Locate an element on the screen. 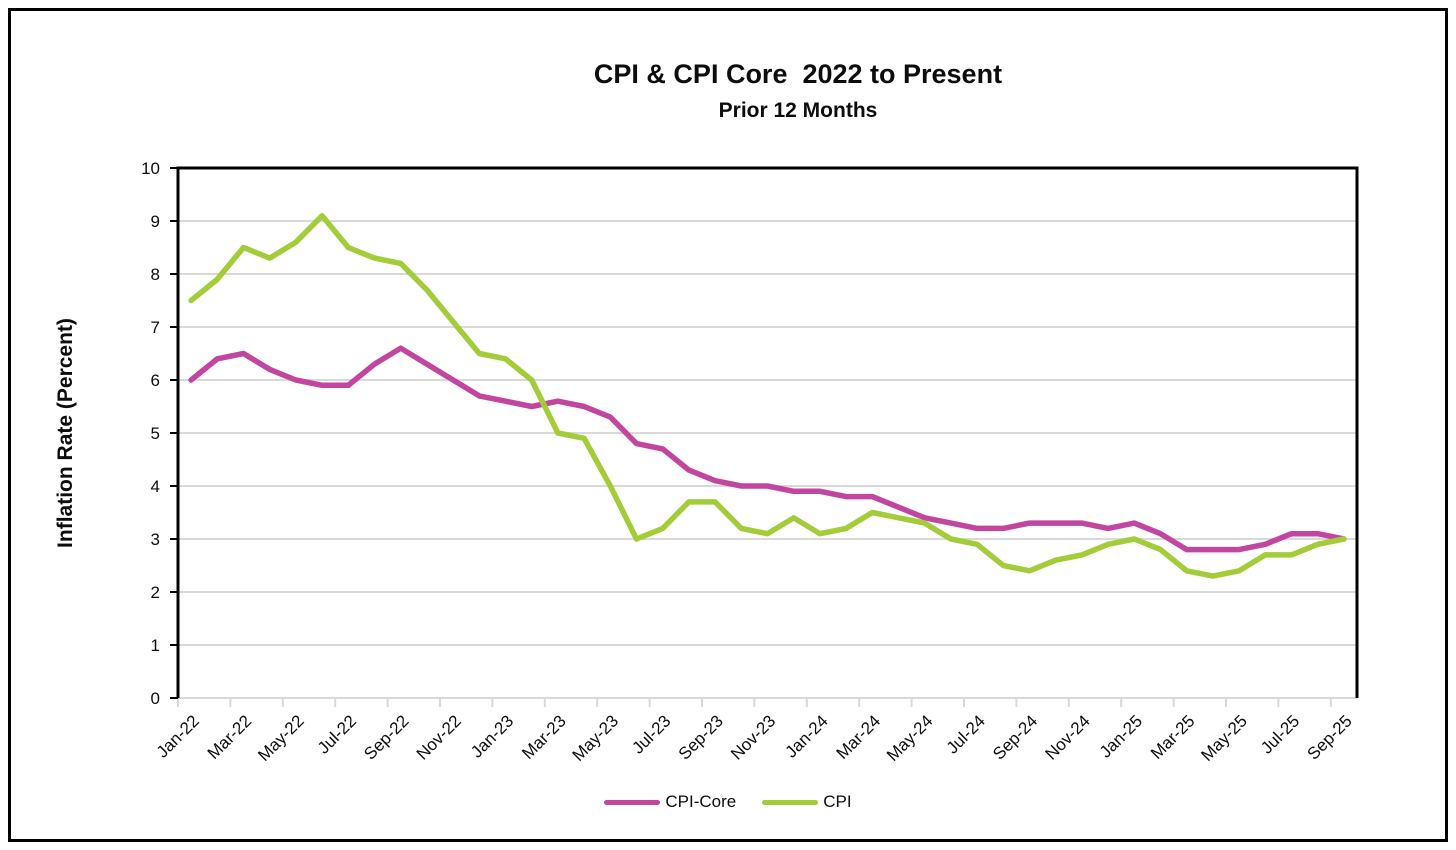 This screenshot has height=850, width=1456. x-tick-label: Jan-24 is located at coordinates (807, 736).